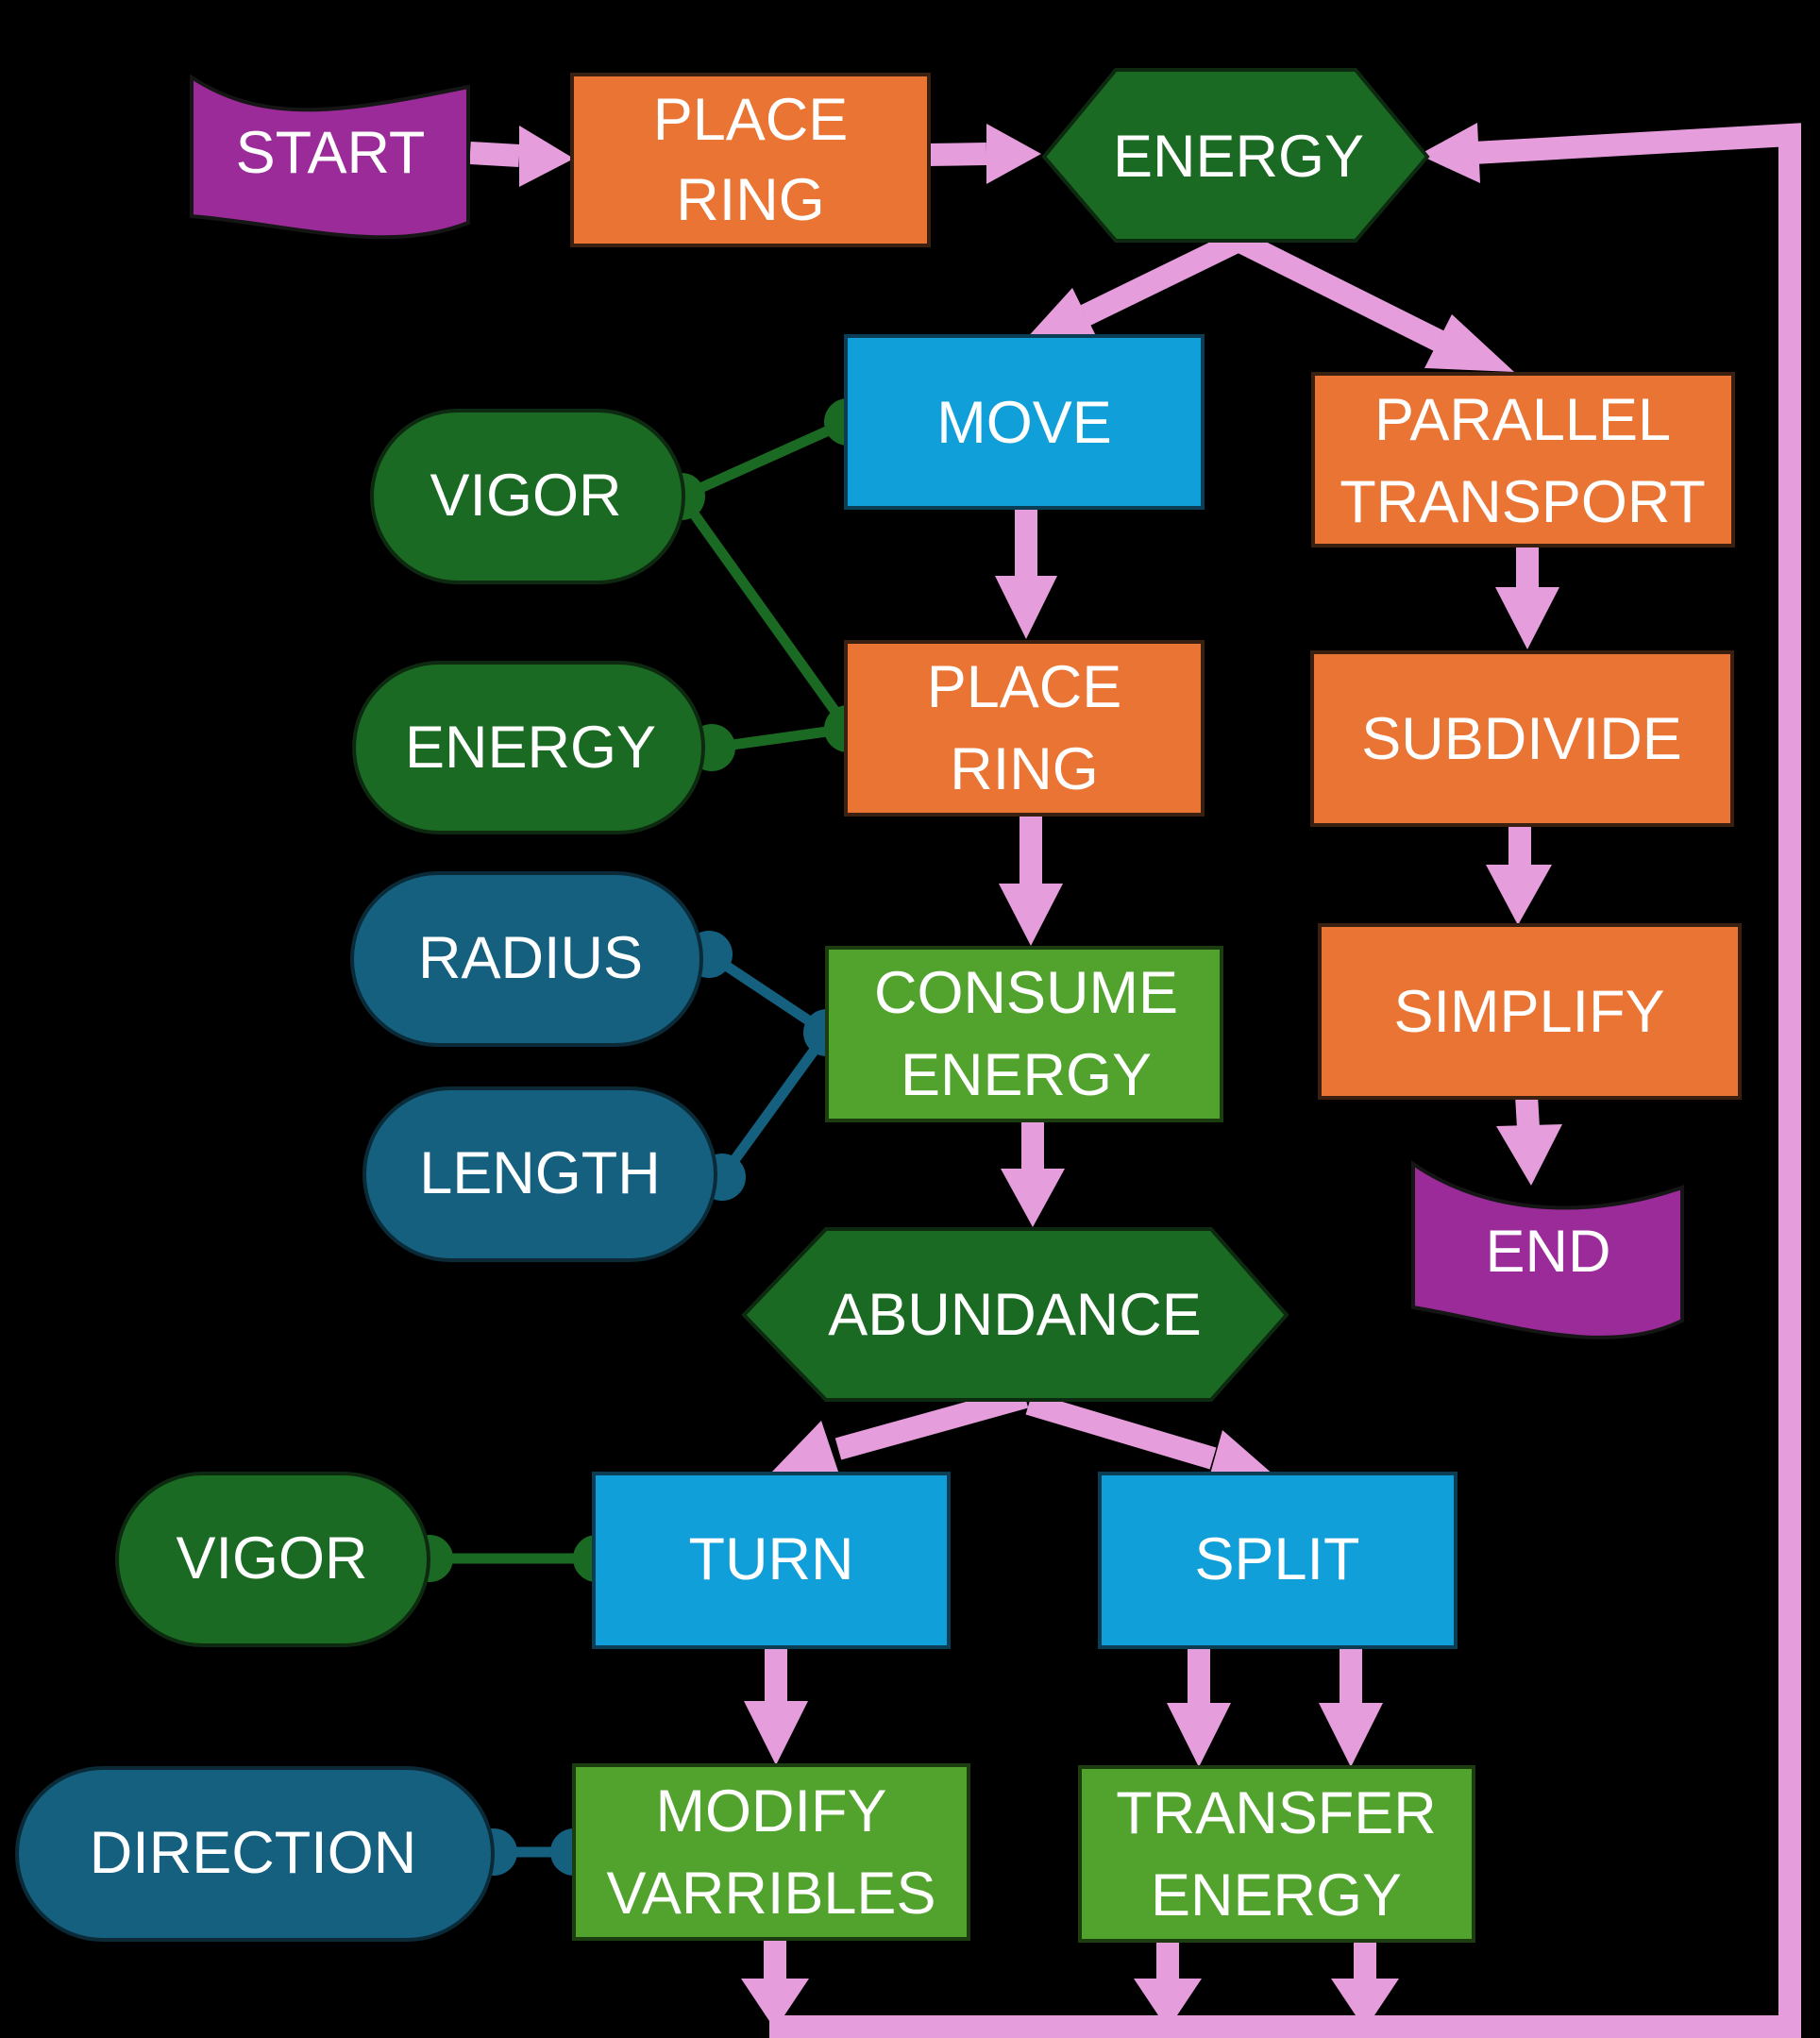  I want to click on arrow-abundance-to-turn, so click(931, 1423).